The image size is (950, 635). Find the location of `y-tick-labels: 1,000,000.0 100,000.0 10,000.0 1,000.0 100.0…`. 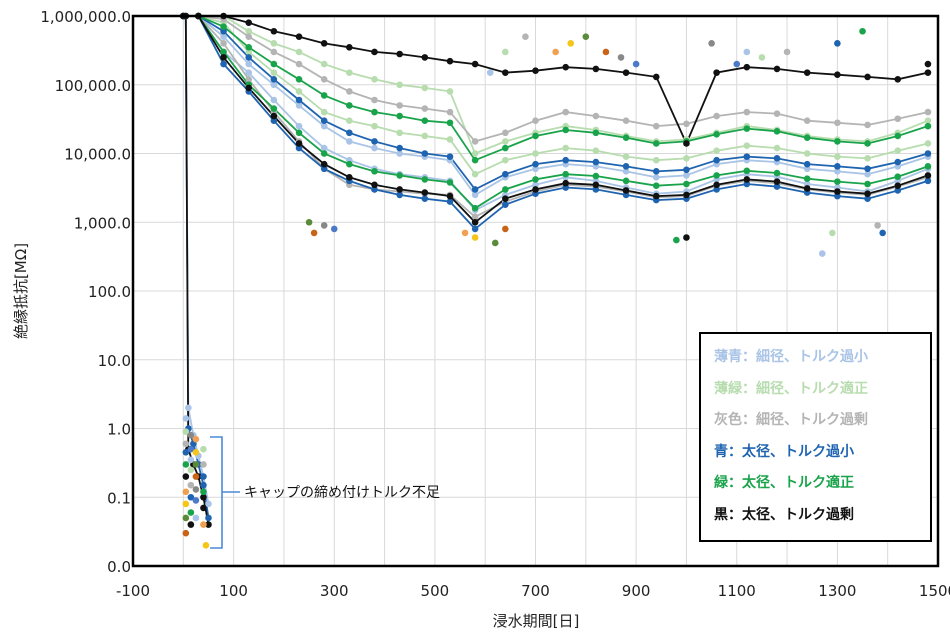

y-tick-labels: 1,000,000.0 100,000.0 10,000.0 1,000.0 100.0… is located at coordinates (85, 292).